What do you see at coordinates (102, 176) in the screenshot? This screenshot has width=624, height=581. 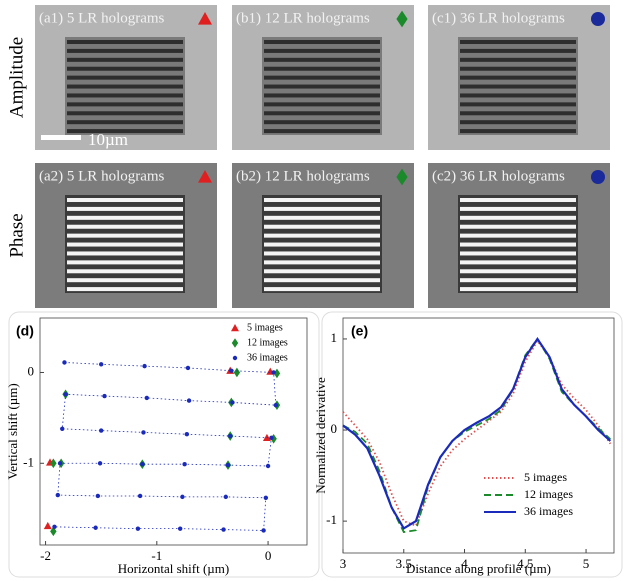 I see `panel-label: (a2) 5 LR holograms` at bounding box center [102, 176].